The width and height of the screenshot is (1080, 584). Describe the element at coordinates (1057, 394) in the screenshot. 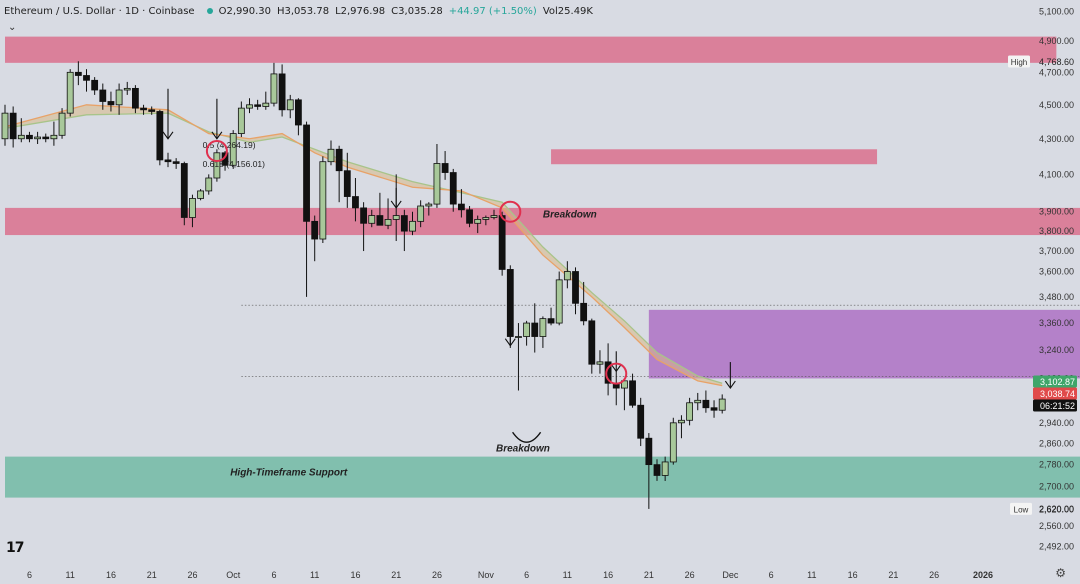

I see `price-tag-red: 3,038.74` at that location.